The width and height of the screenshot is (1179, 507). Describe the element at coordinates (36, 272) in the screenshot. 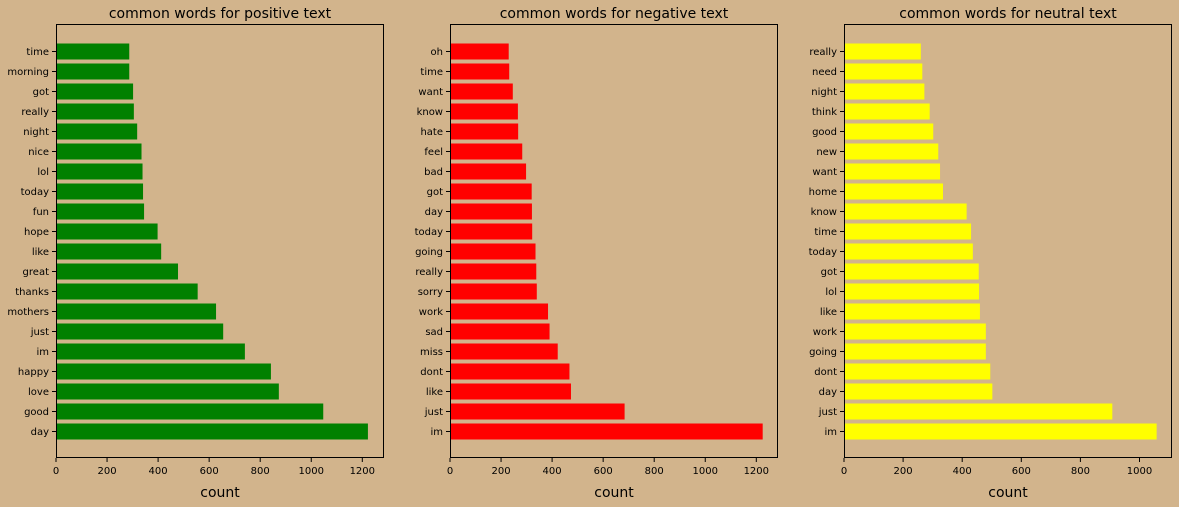

I see `ytick-label: great` at that location.